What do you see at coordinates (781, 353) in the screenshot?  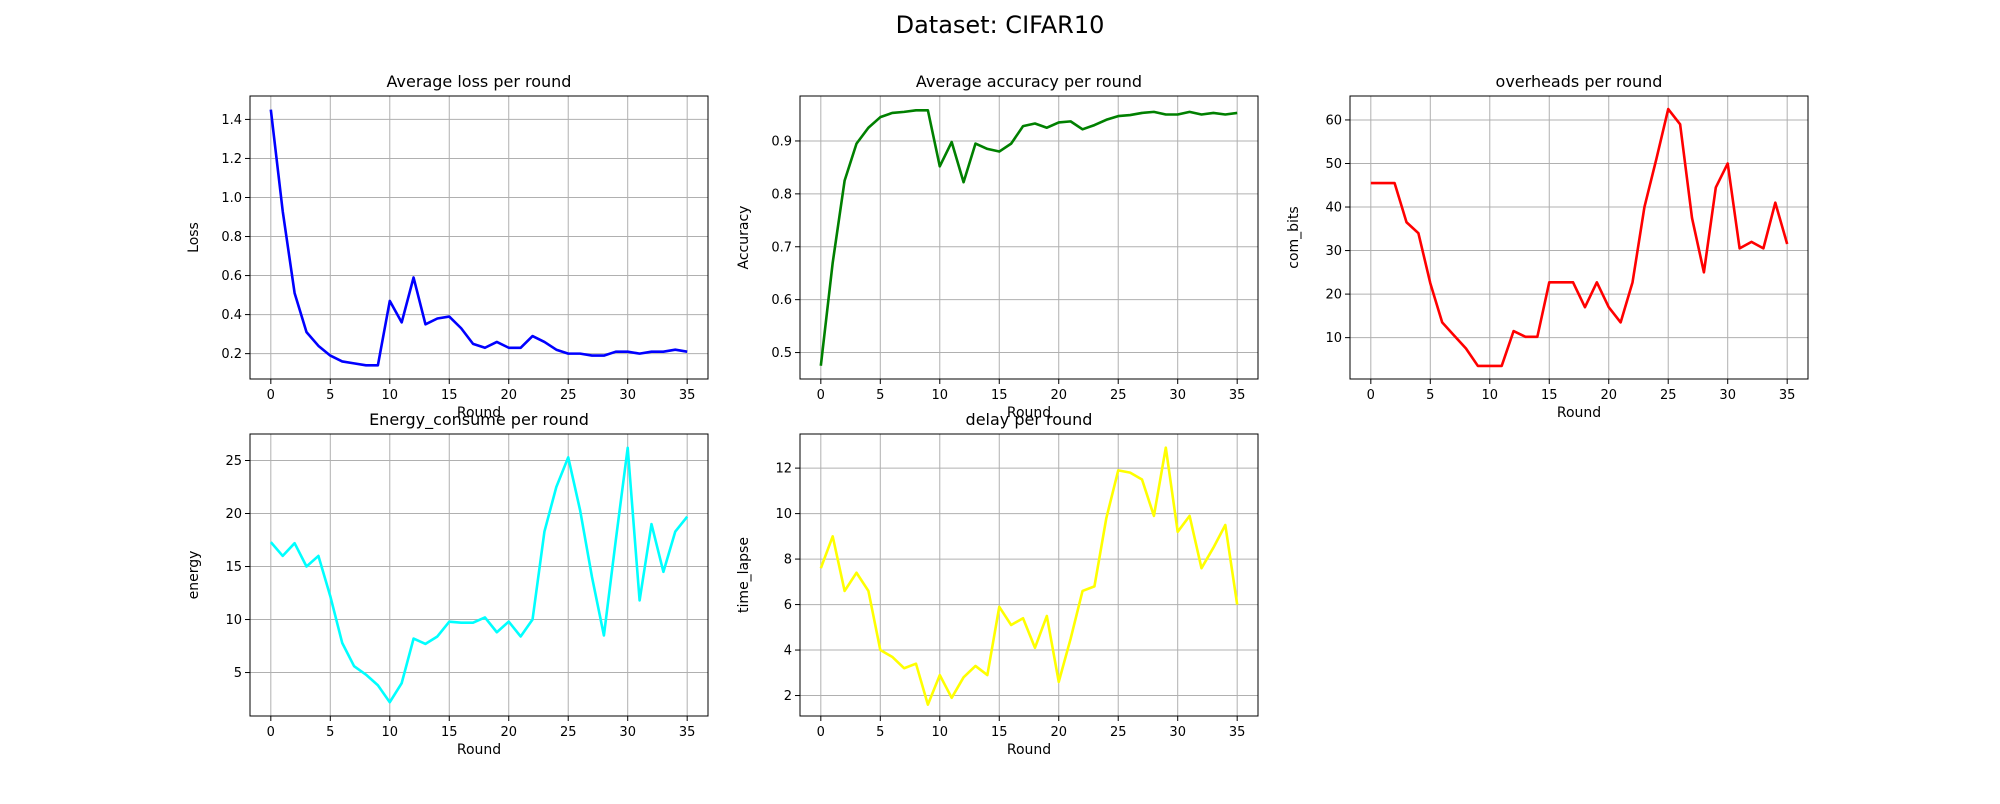 I see `y-tick-label: 0.5` at bounding box center [781, 353].